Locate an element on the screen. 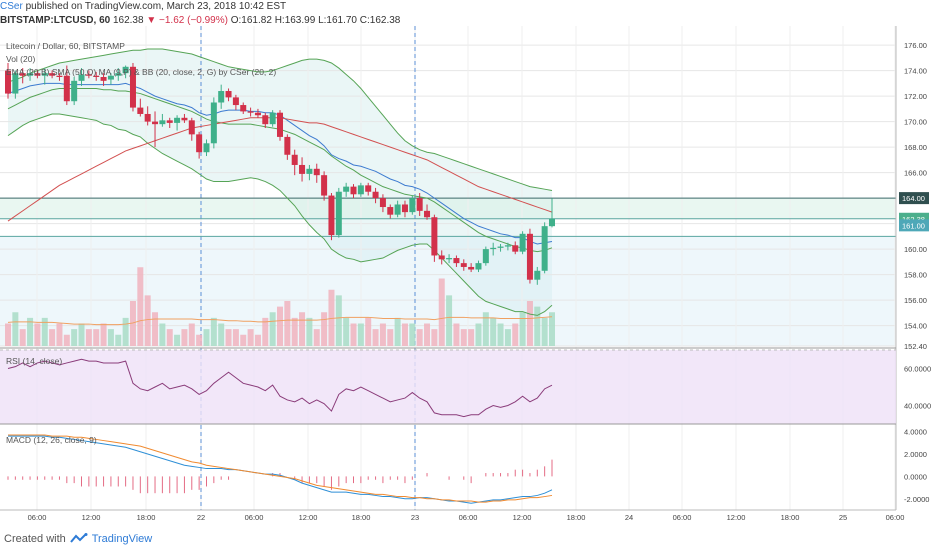  symbol-label: BITSTAMP:LTCUSD, 60 is located at coordinates (55, 20).